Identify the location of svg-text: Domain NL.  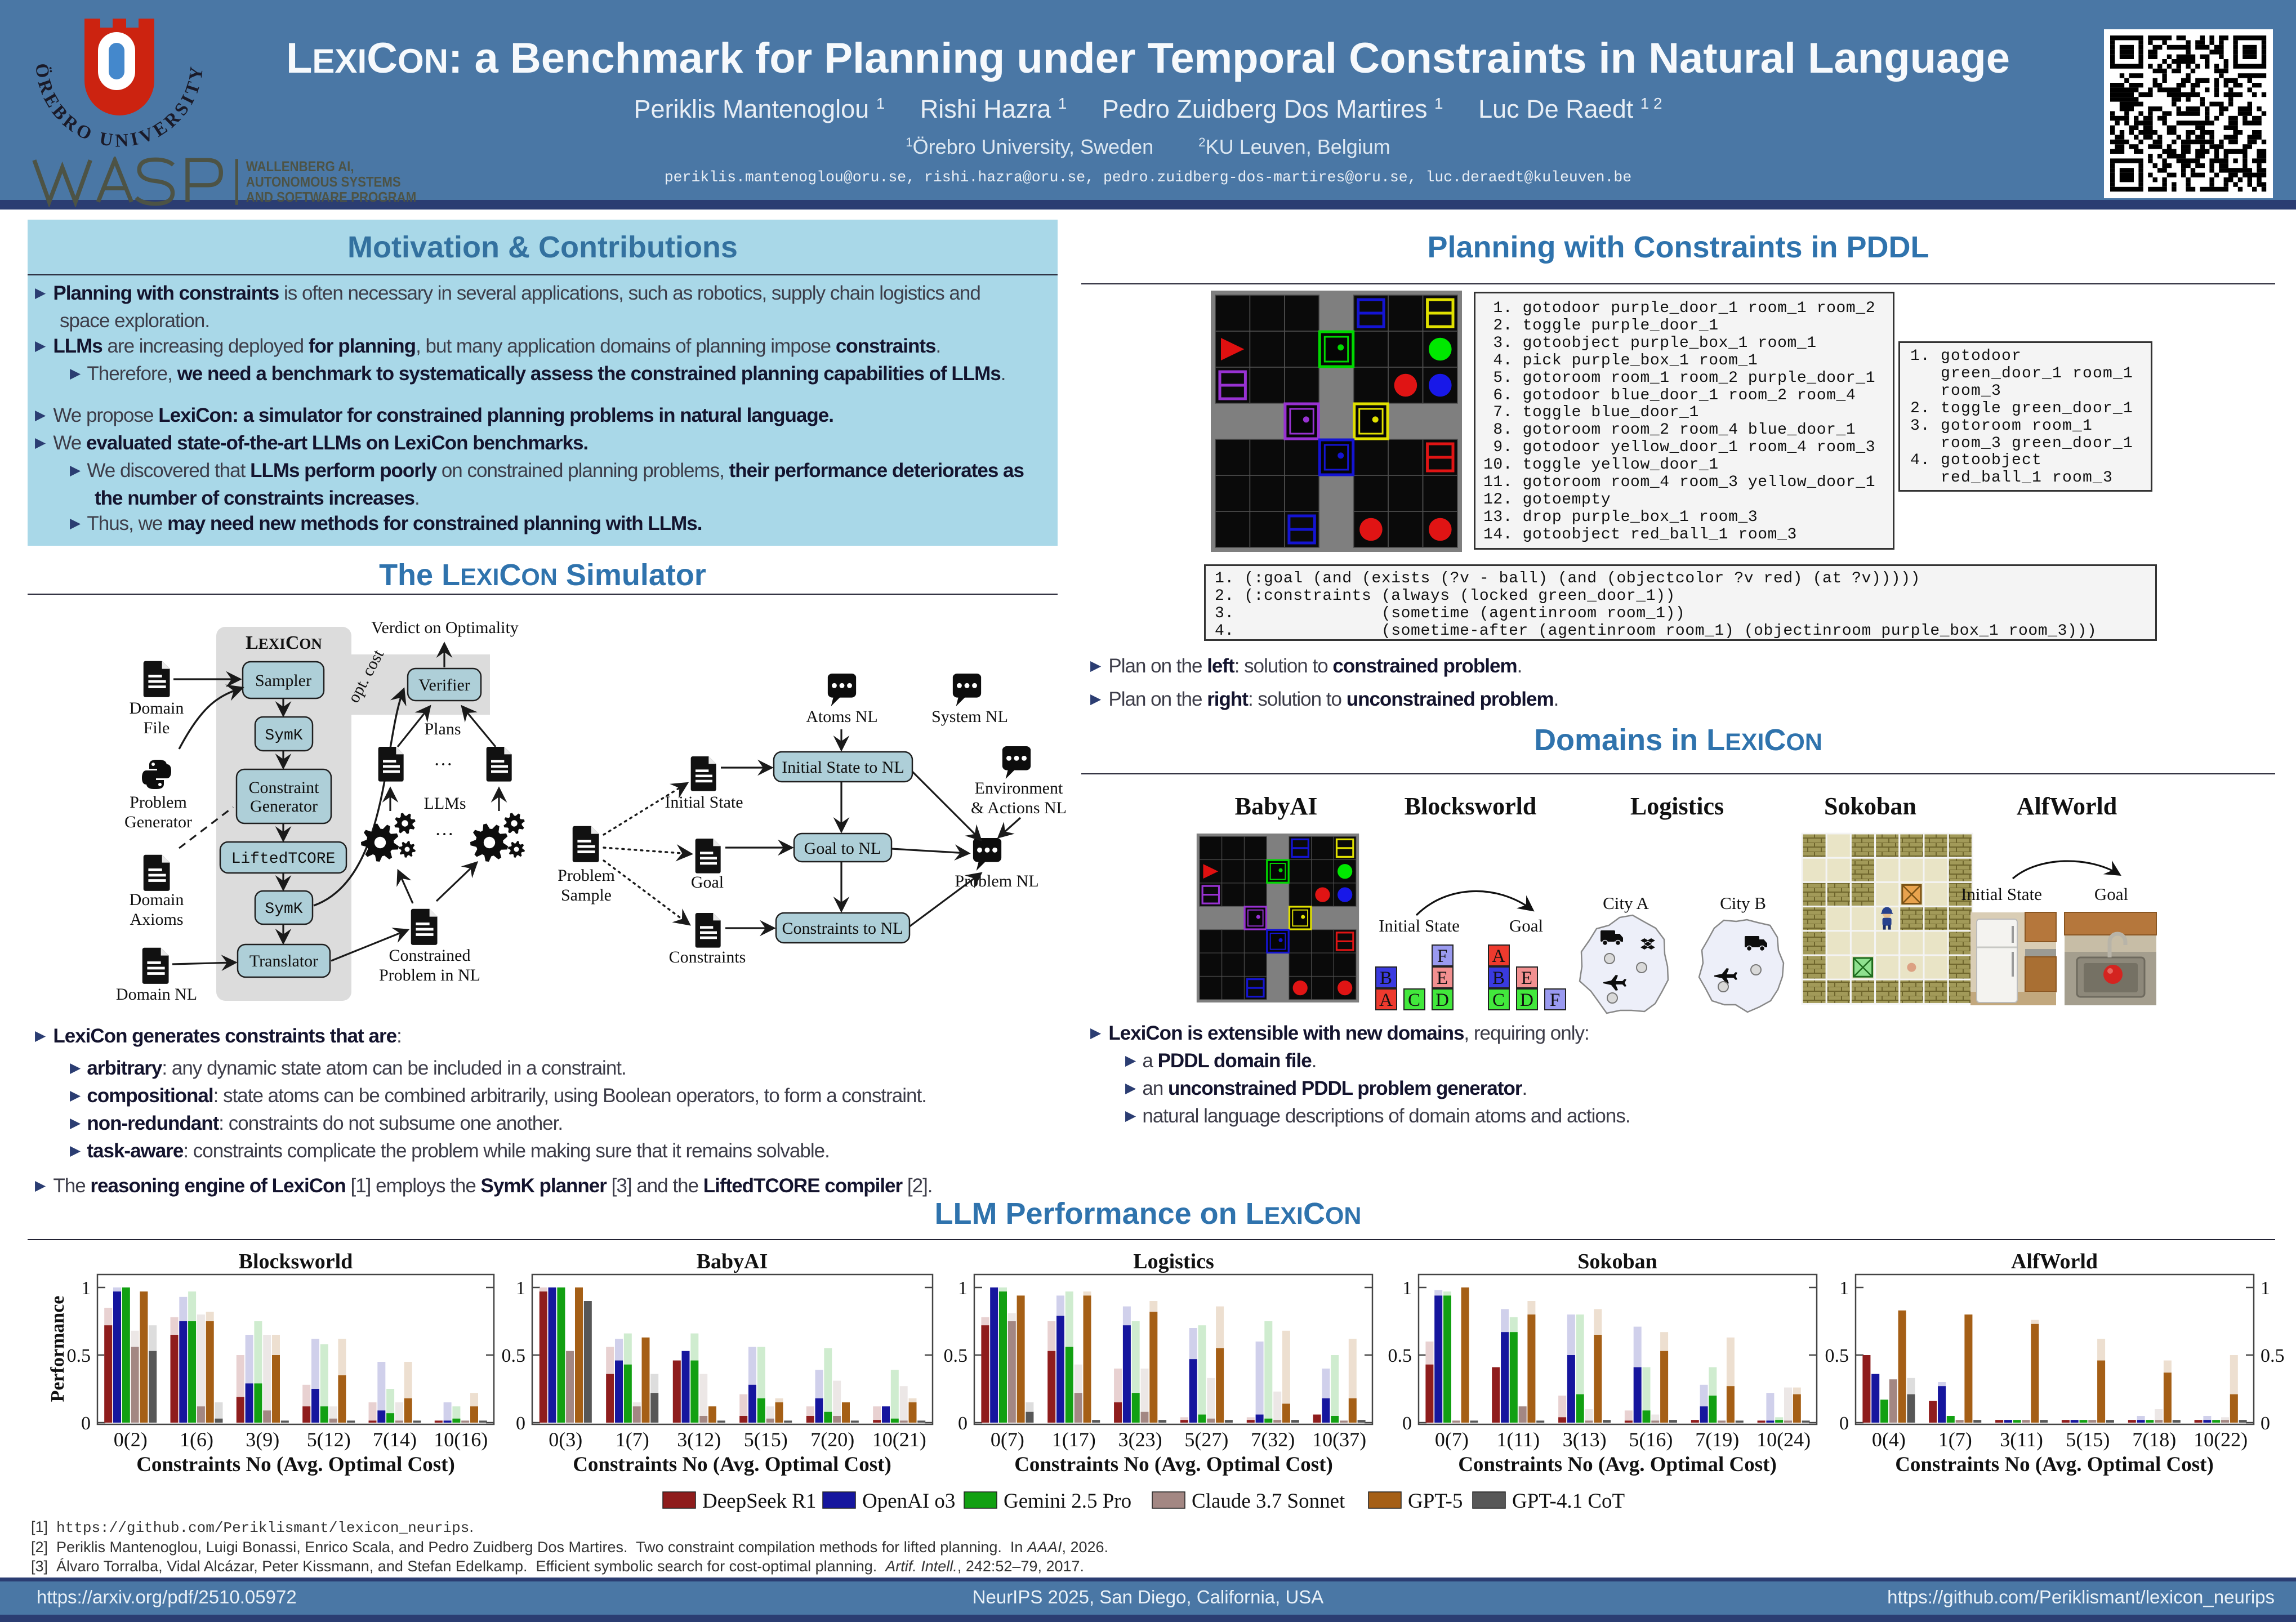
(156, 994).